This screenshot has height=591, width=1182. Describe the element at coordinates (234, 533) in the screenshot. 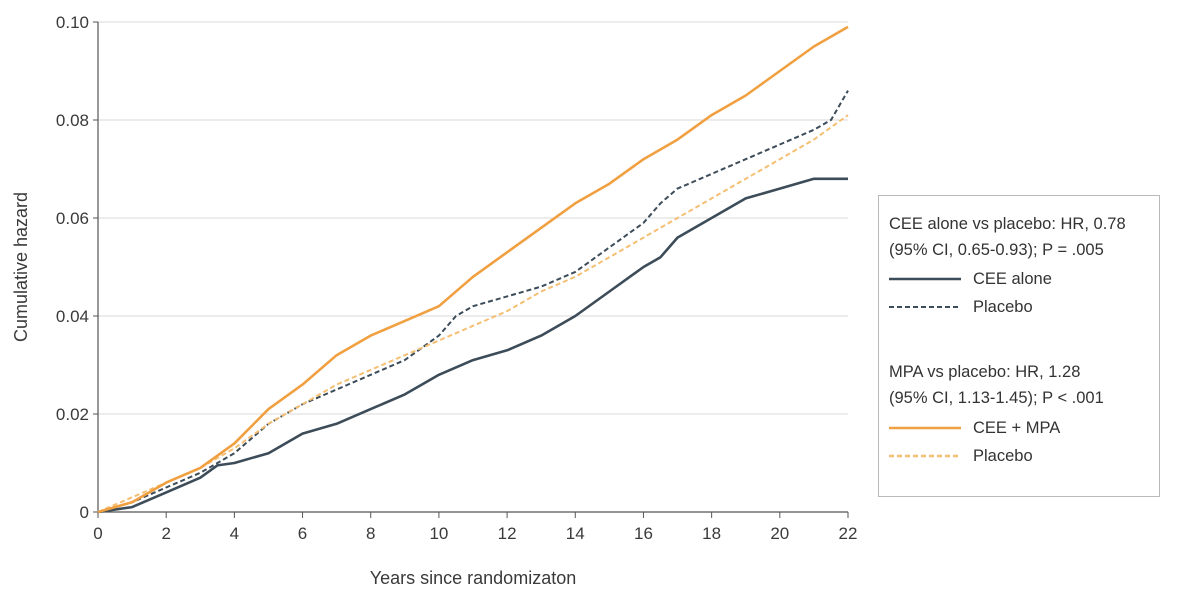

I see `x-tick-label: 4` at that location.